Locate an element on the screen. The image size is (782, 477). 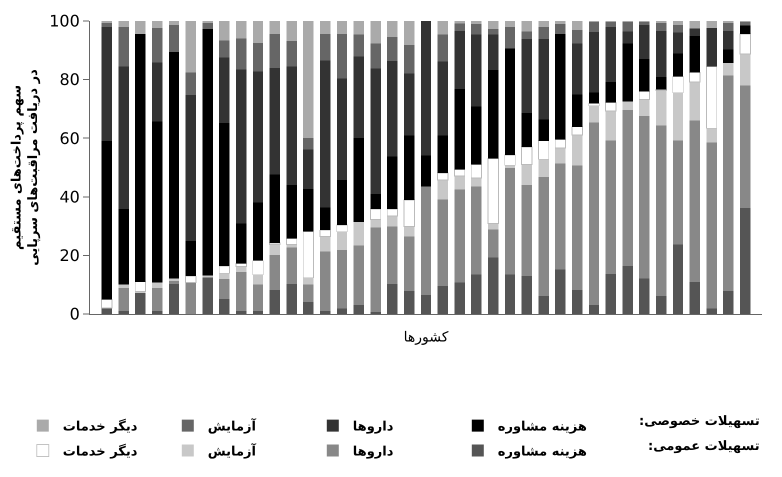
y-tick-label: 20 is located at coordinates (69, 255).